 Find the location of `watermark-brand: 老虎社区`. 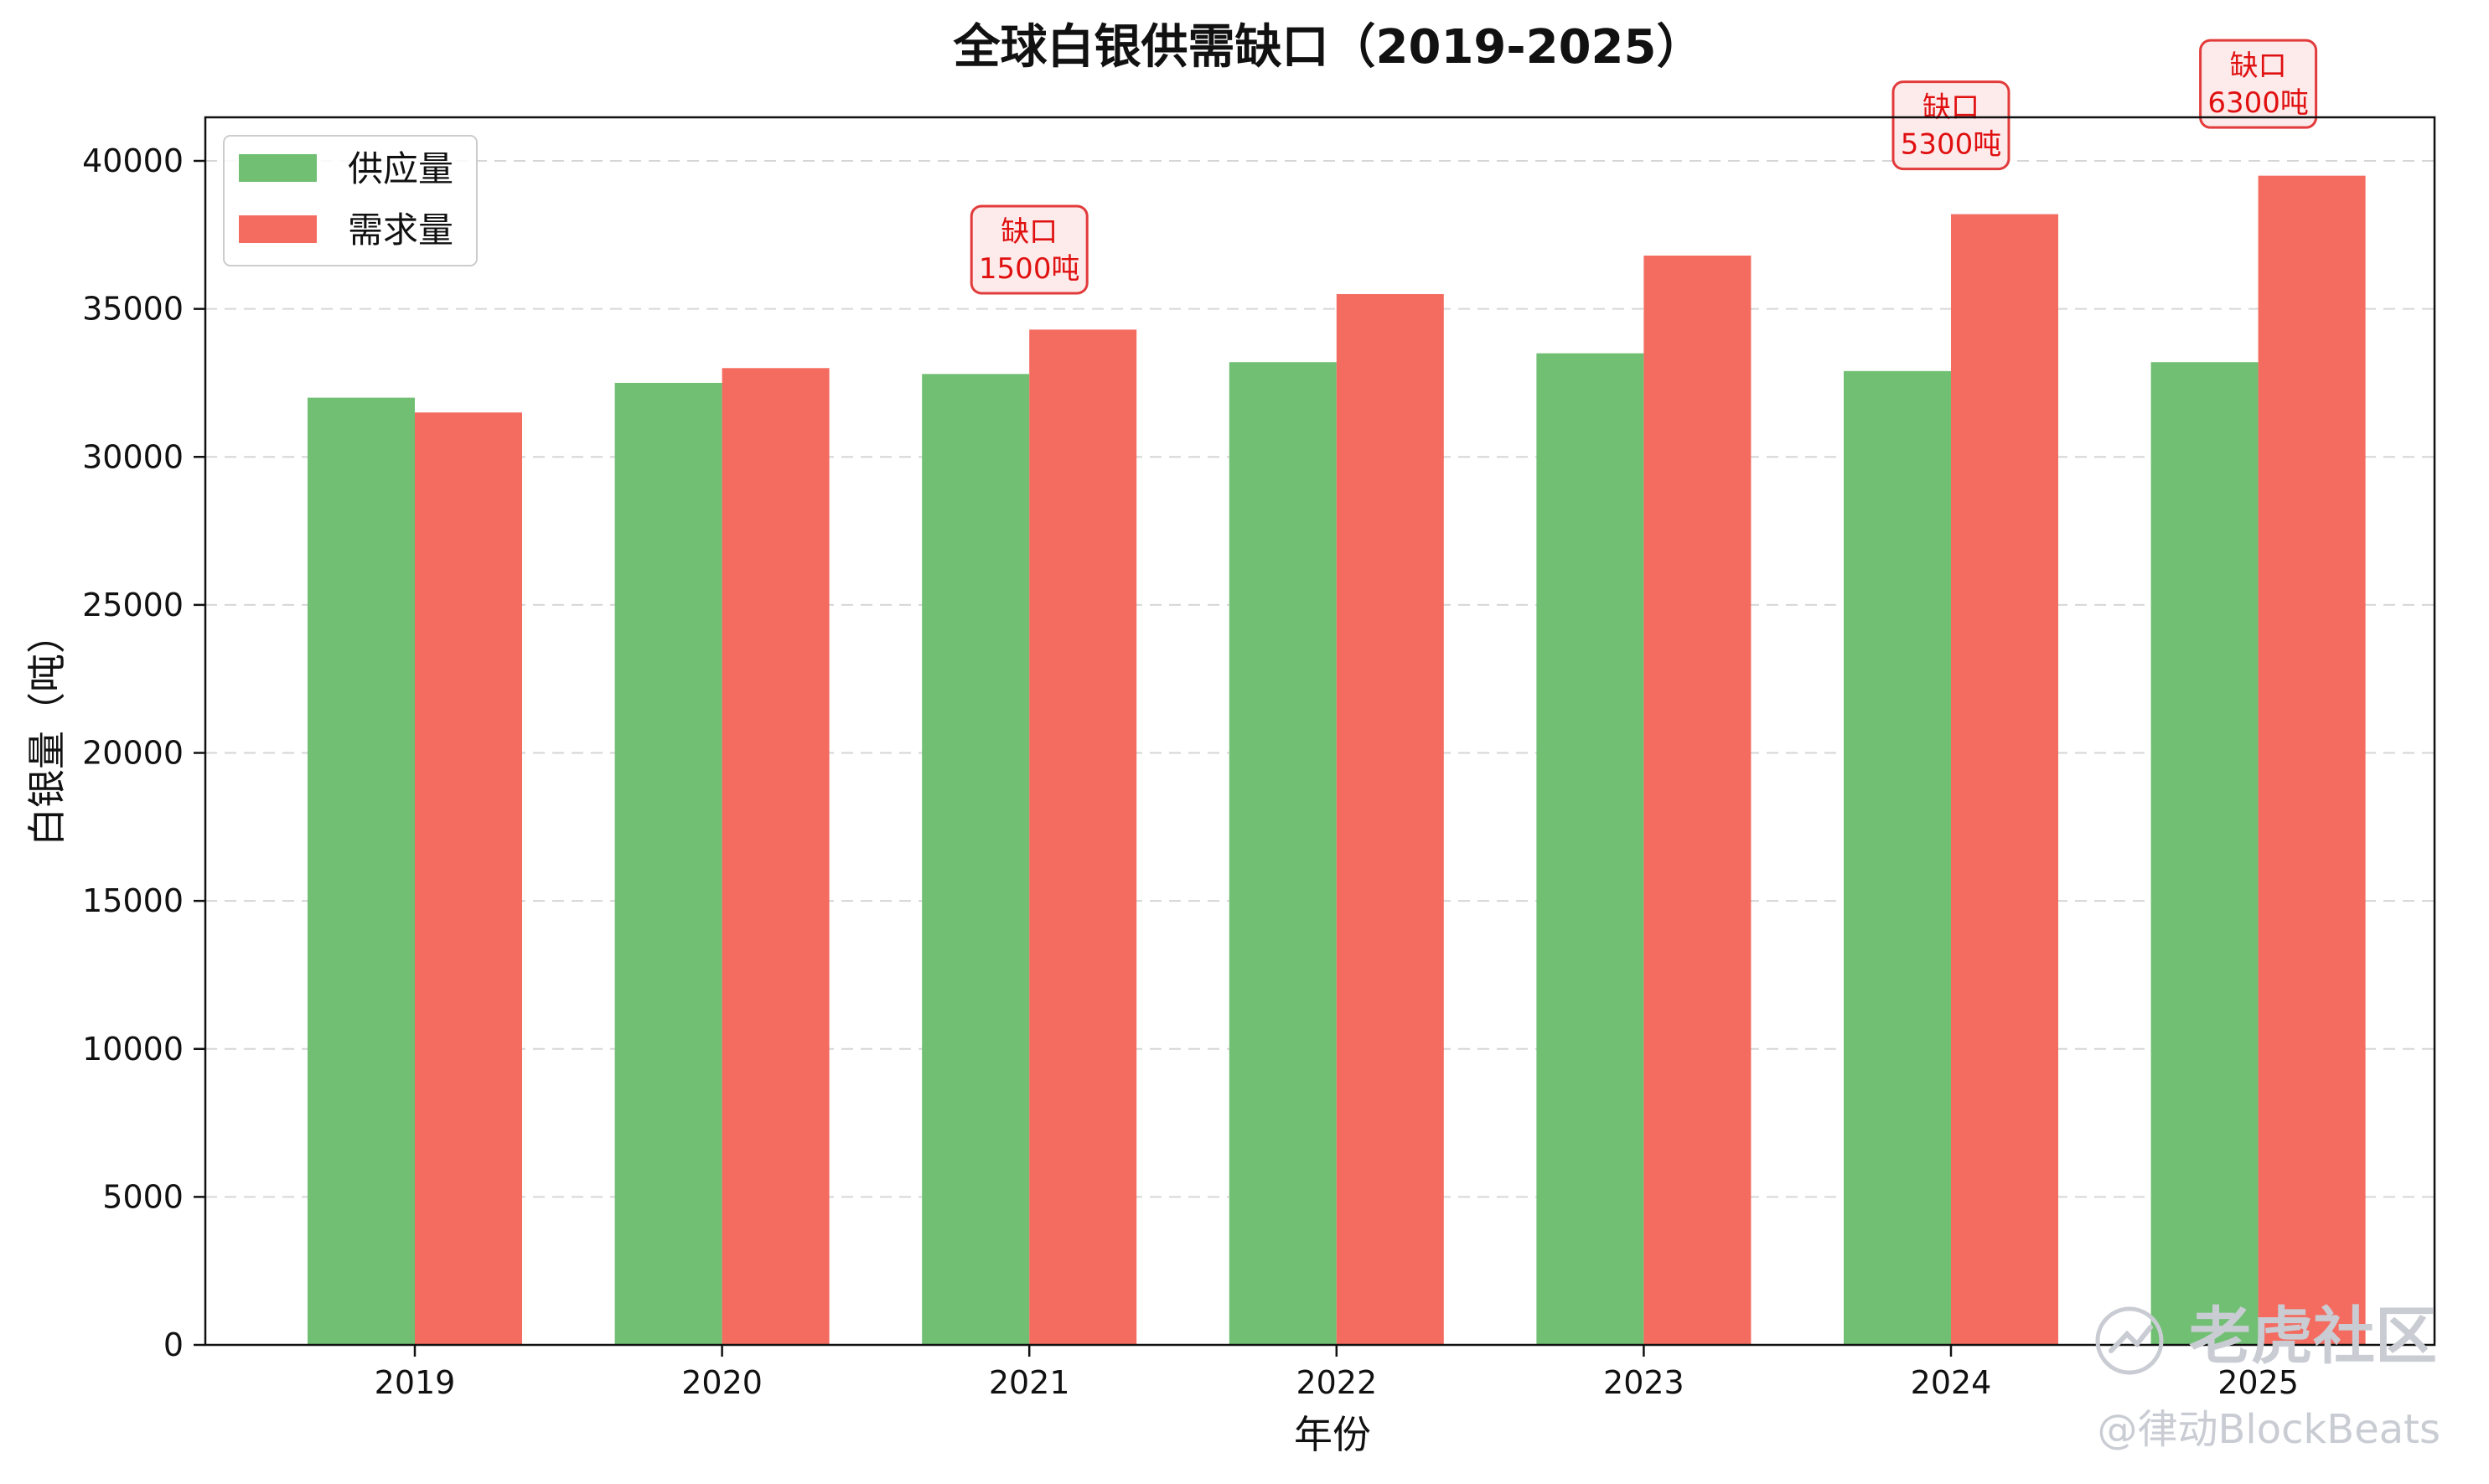

watermark-brand: 老虎社区 is located at coordinates (2313, 1336).